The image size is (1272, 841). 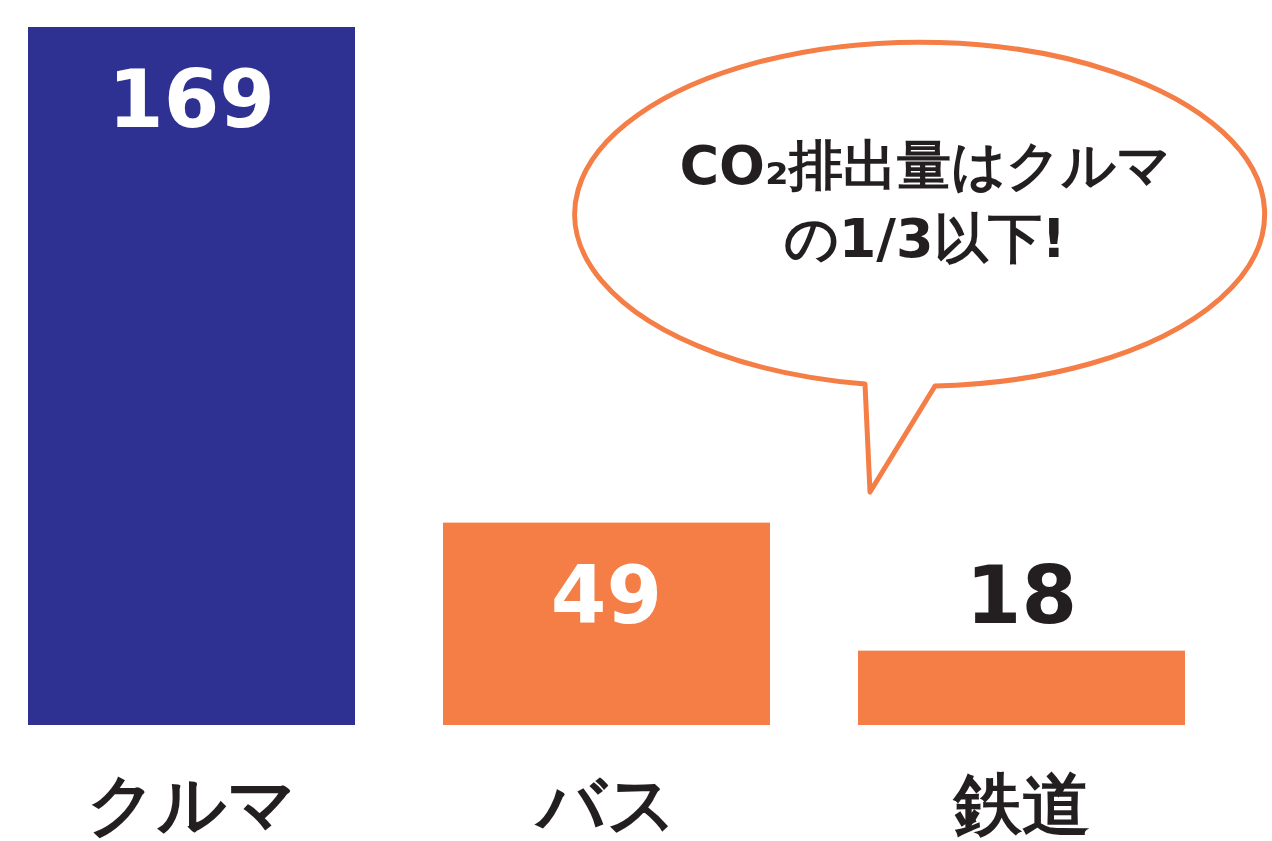 What do you see at coordinates (925, 202) in the screenshot?
I see `annotation: CO₂排出量はクルマの1/3以下!` at bounding box center [925, 202].